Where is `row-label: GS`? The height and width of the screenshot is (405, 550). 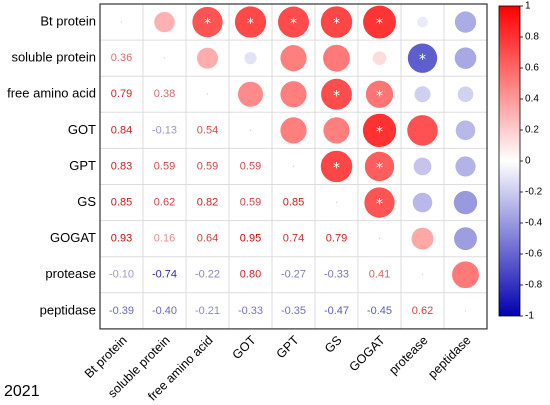
row-label: GS is located at coordinates (86, 201).